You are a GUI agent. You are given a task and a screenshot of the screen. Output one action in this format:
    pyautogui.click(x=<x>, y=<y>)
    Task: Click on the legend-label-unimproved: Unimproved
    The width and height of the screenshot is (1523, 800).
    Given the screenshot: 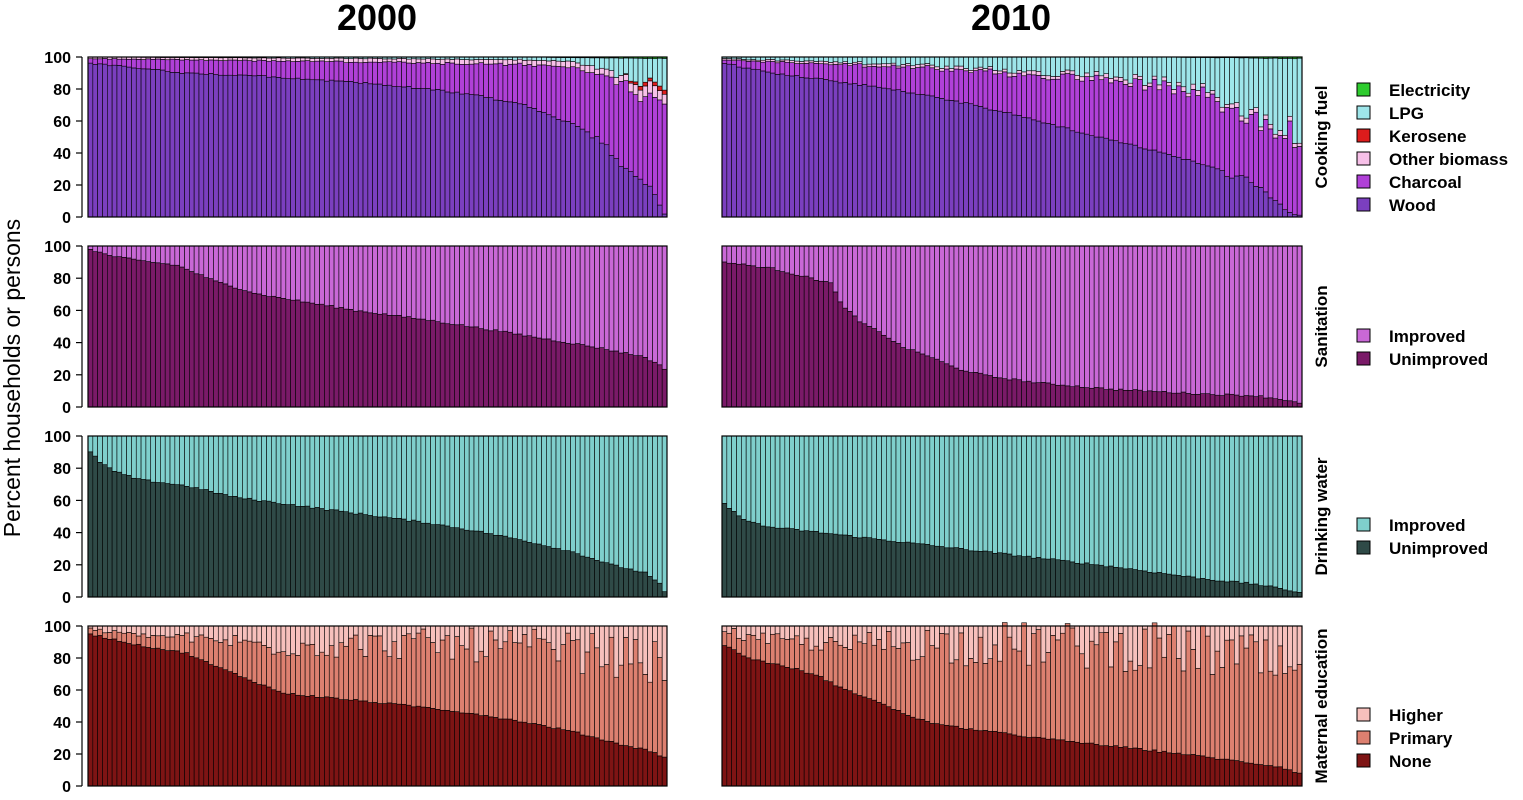 What is the action you would take?
    pyautogui.click(x=1438, y=359)
    